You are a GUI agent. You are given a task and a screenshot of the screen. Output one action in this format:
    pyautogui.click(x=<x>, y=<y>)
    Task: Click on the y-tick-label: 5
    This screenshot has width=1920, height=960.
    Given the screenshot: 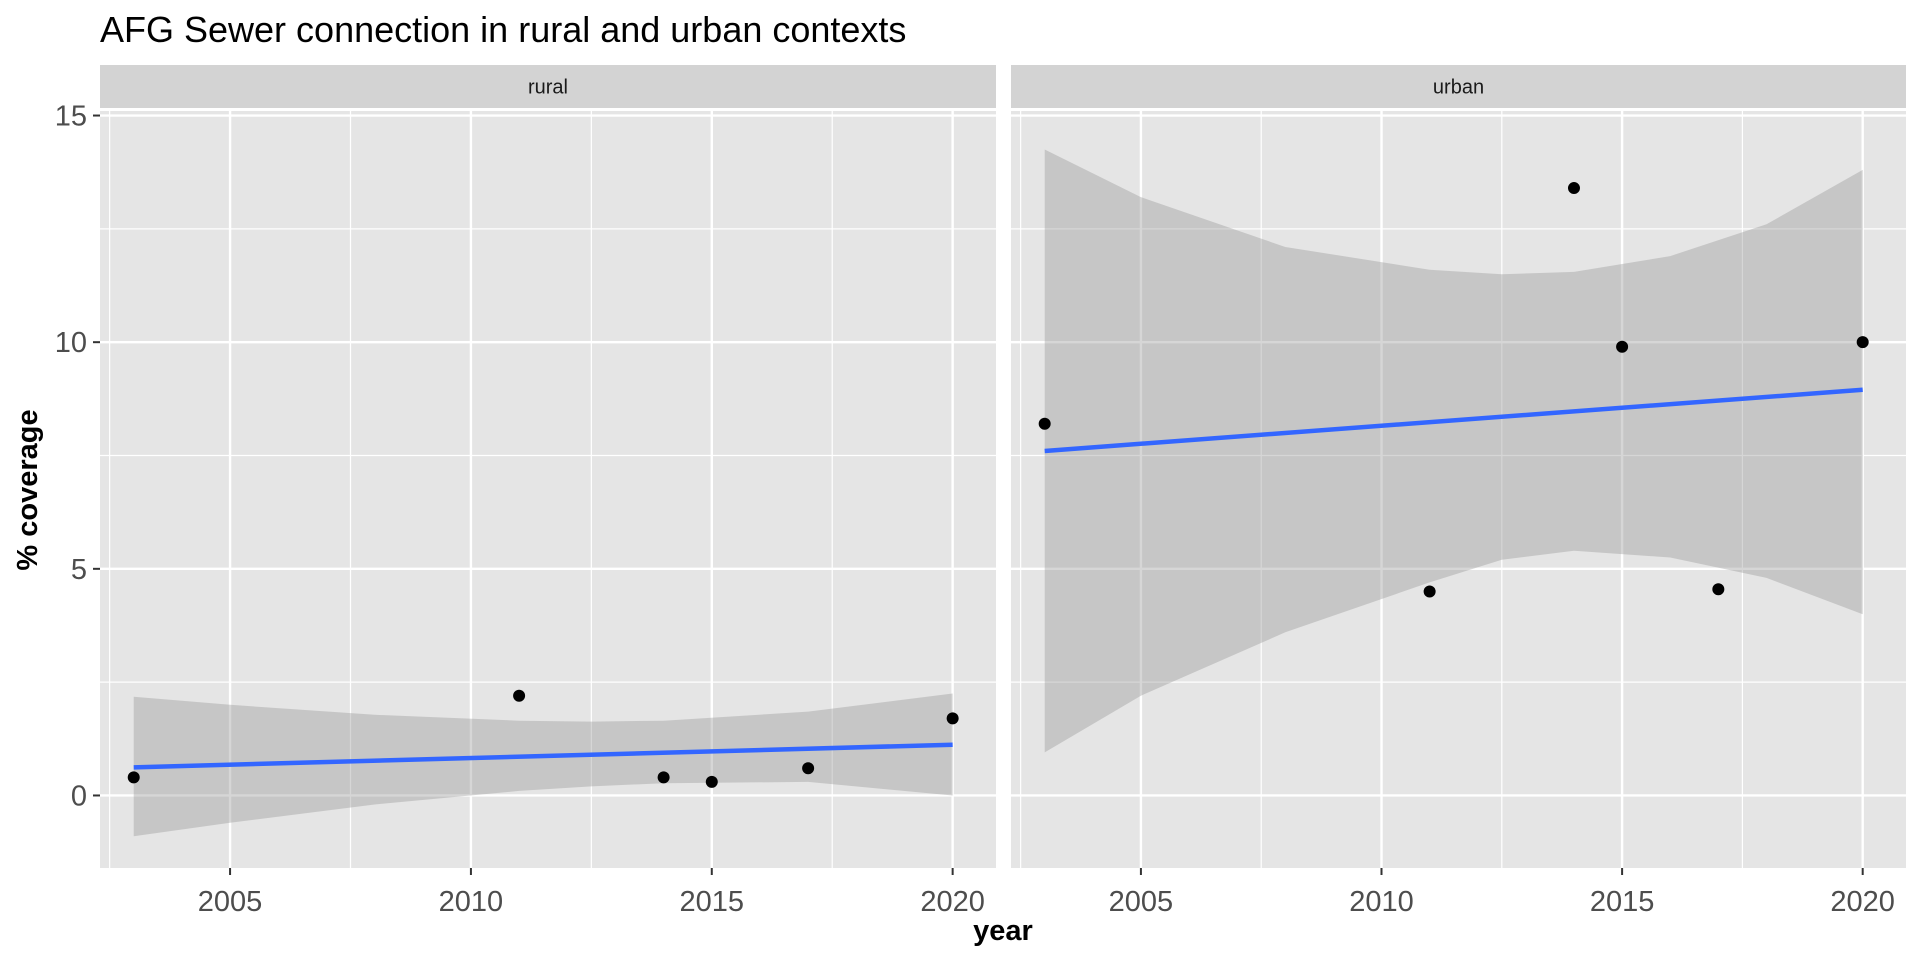 What is the action you would take?
    pyautogui.click(x=79, y=570)
    